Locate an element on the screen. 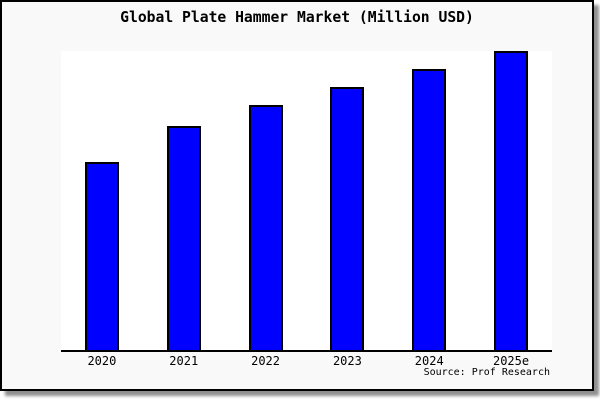 This screenshot has width=600, height=400. bar-2020 is located at coordinates (101, 255).